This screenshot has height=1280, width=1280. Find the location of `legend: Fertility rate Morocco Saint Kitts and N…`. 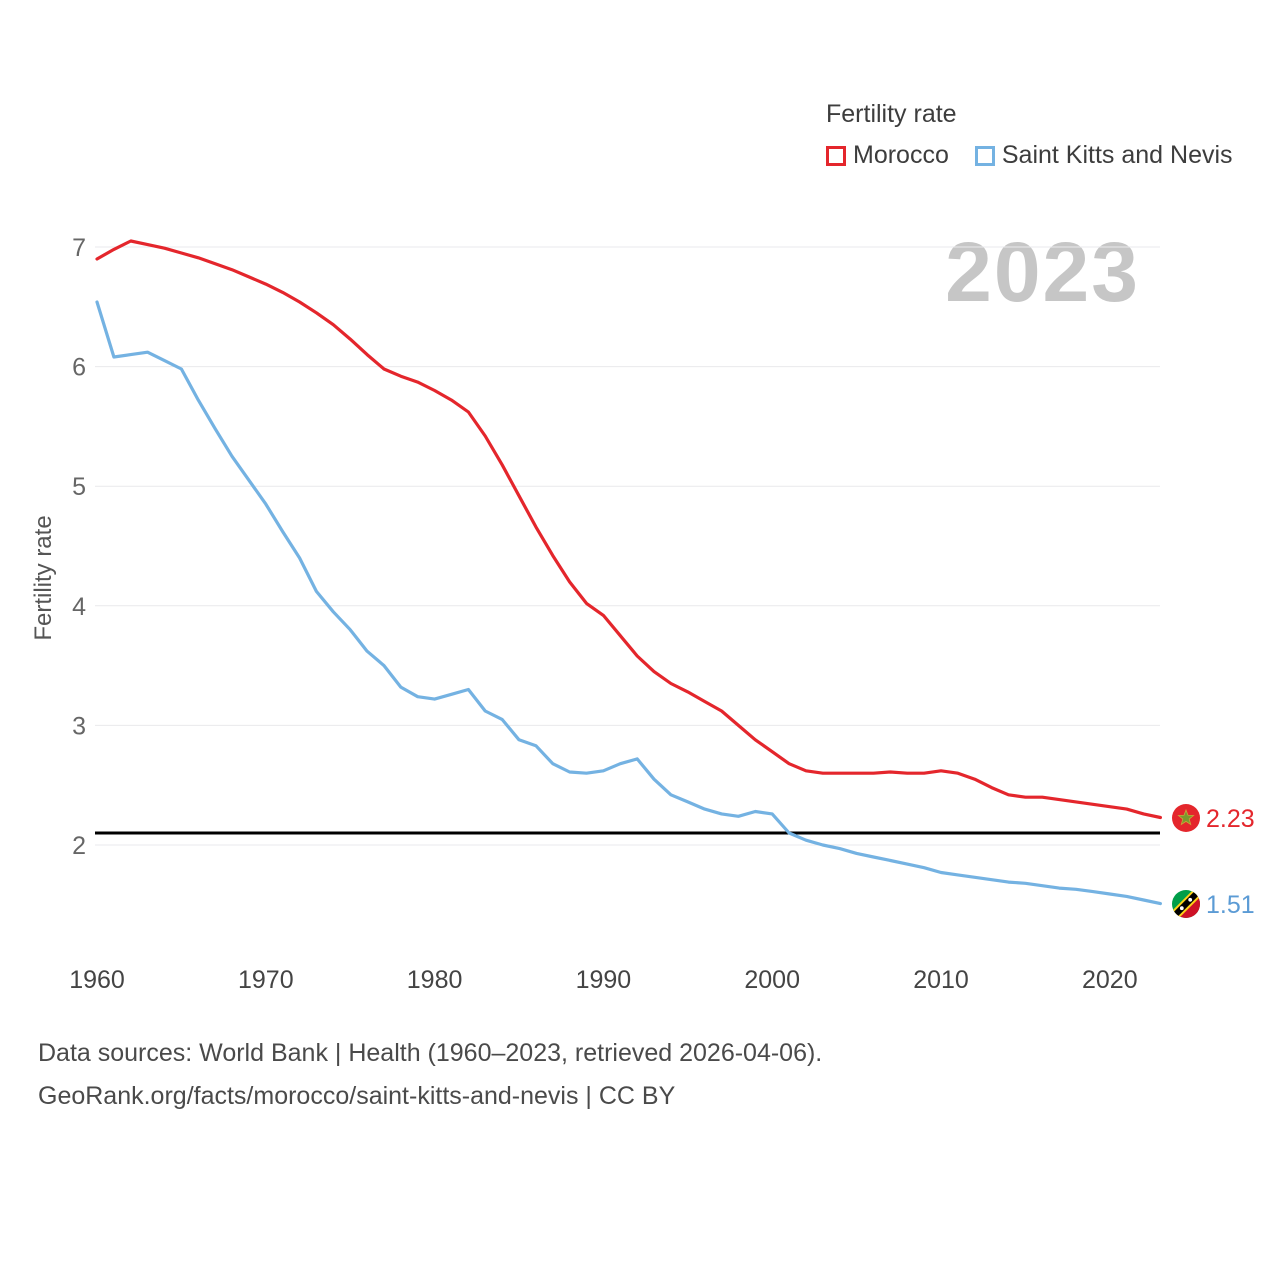

legend: Fertility rate Morocco Saint Kitts and N… is located at coordinates (1029, 135).